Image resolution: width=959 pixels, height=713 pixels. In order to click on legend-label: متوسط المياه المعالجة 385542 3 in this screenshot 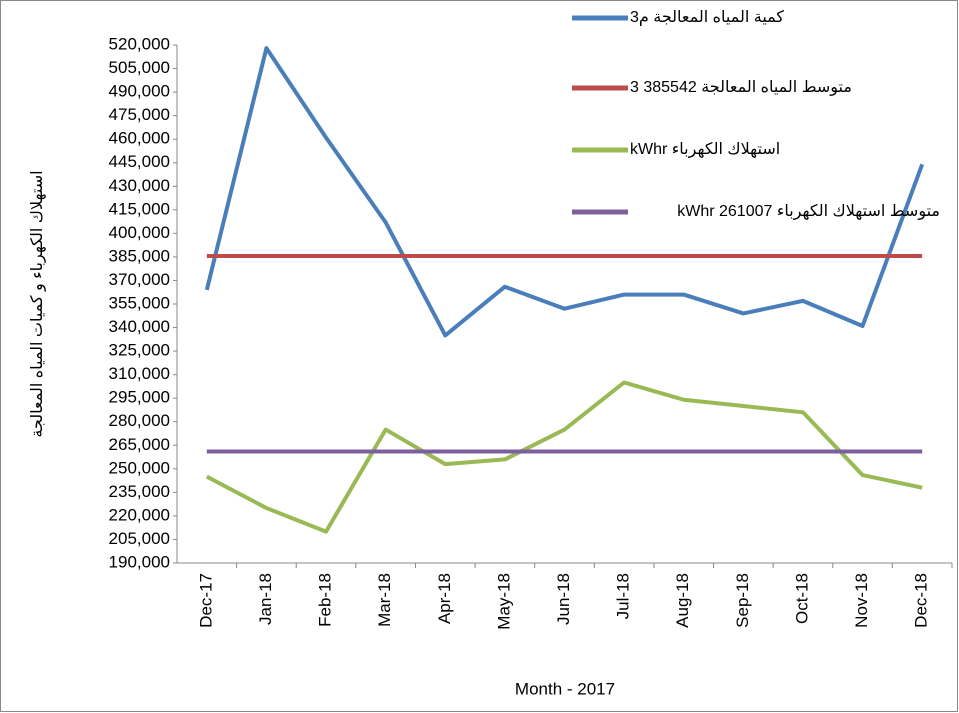, I will do `click(741, 87)`.